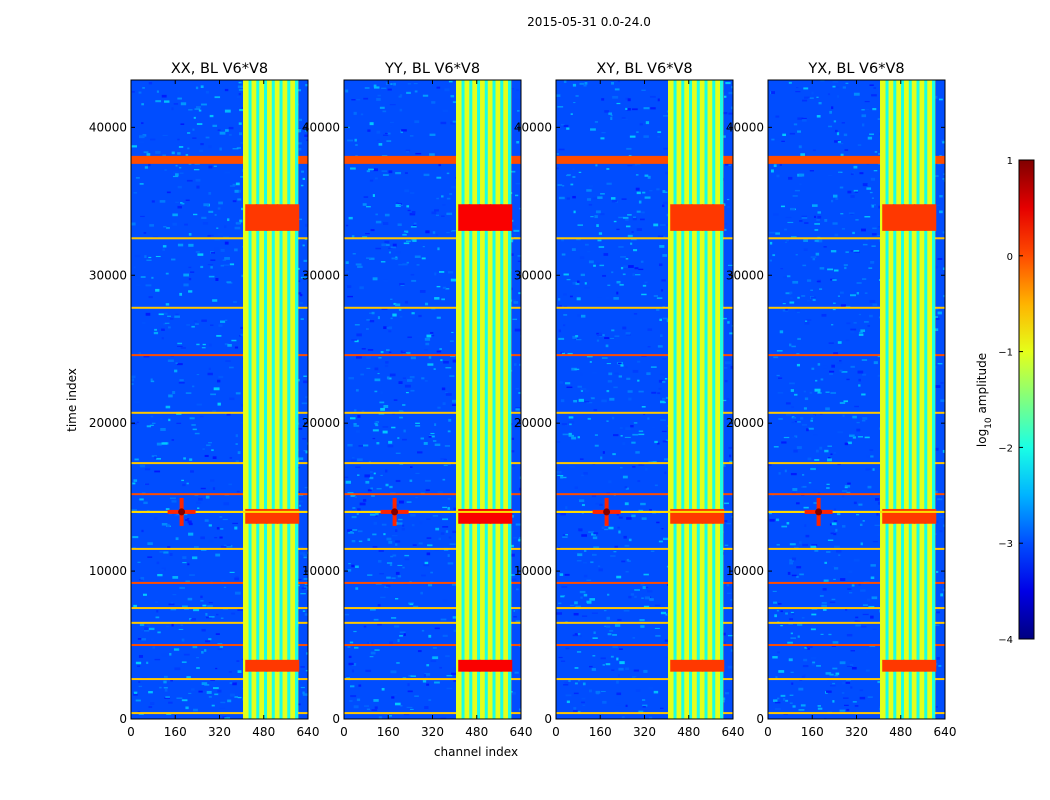  Describe the element at coordinates (510, 399) in the screenshot. I see `band-stripe` at that location.